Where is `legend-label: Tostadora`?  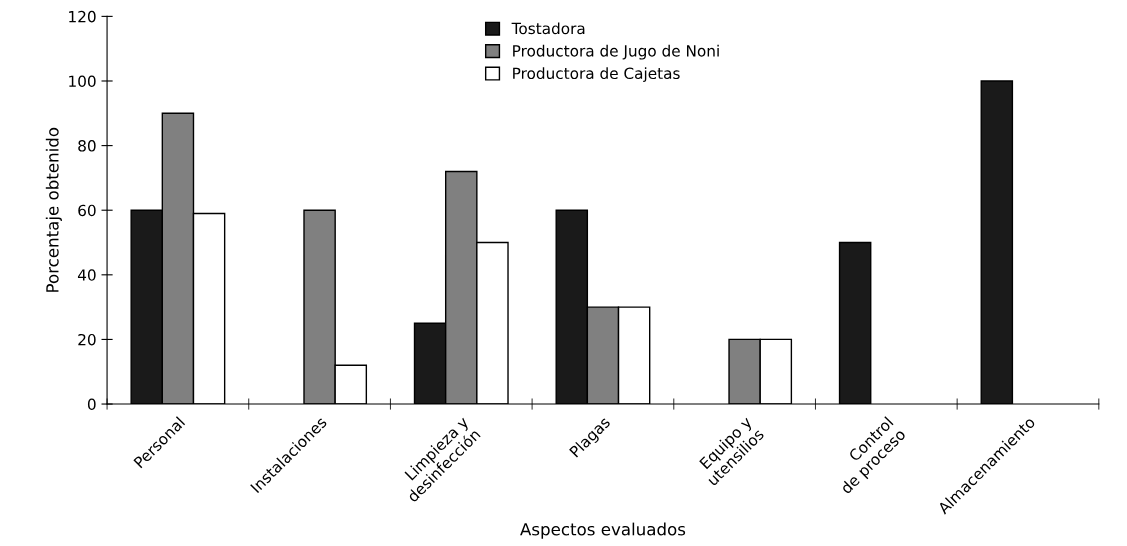
legend-label: Tostadora is located at coordinates (548, 28).